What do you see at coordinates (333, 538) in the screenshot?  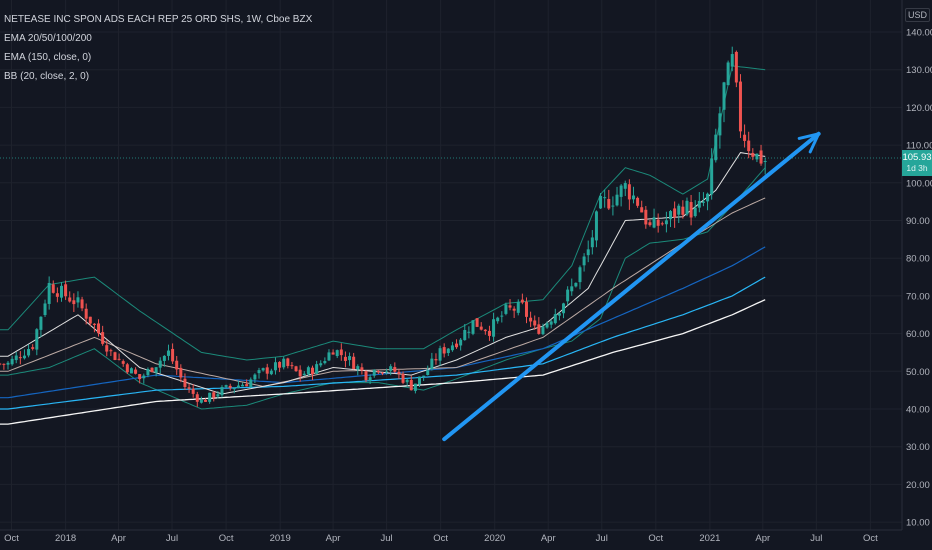 I see `time-tick-label: Apr` at bounding box center [333, 538].